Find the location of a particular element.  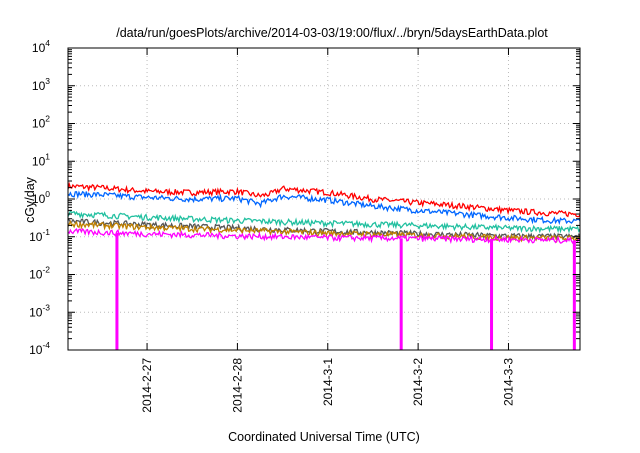

y-tick-labels: 10⁻⁴ 10⁻³ 10⁻² 10⁻¹ 10⁰ 10¹ 10² 10³ 10⁴ is located at coordinates (39, 197).